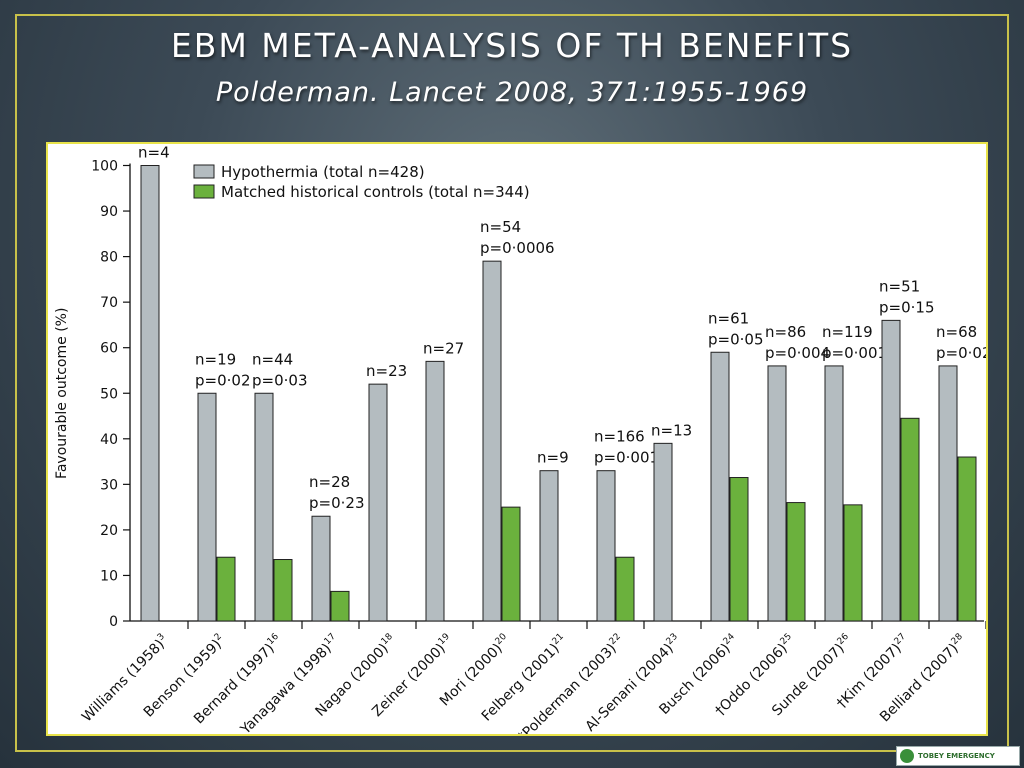 This screenshot has width=1024, height=768. What do you see at coordinates (728, 318) in the screenshot?
I see `bar-annotation: n=61` at bounding box center [728, 318].